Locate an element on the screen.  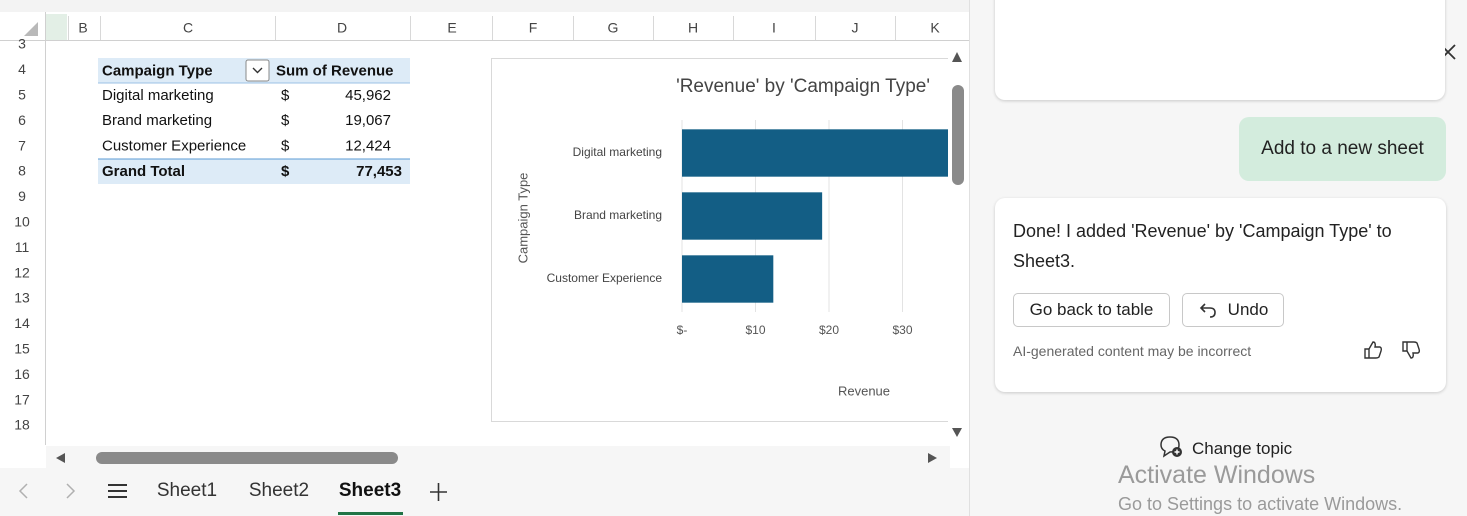
column-header: E is located at coordinates (451, 28).